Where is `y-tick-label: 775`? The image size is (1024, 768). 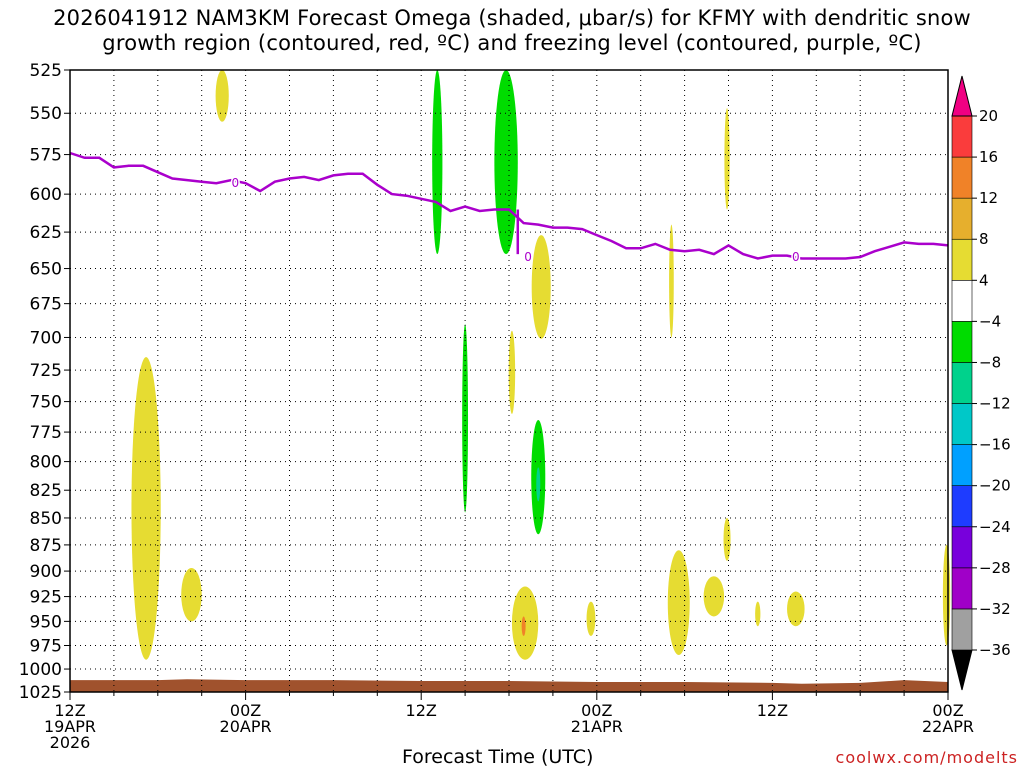 y-tick-label: 775 is located at coordinates (46, 433).